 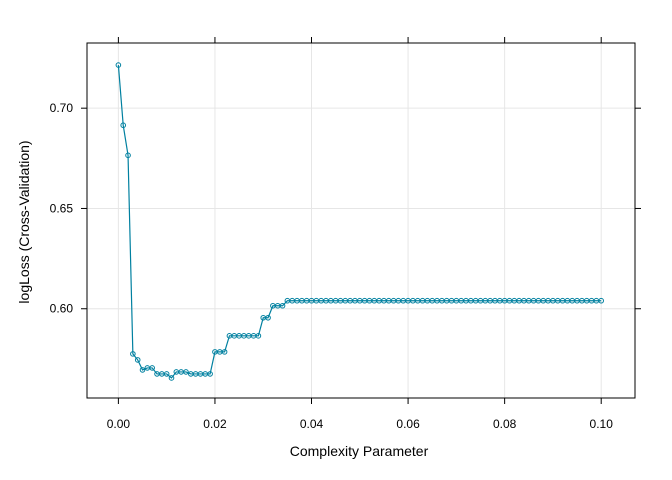 What do you see at coordinates (119, 424) in the screenshot?
I see `x-tick-label: 0.00` at bounding box center [119, 424].